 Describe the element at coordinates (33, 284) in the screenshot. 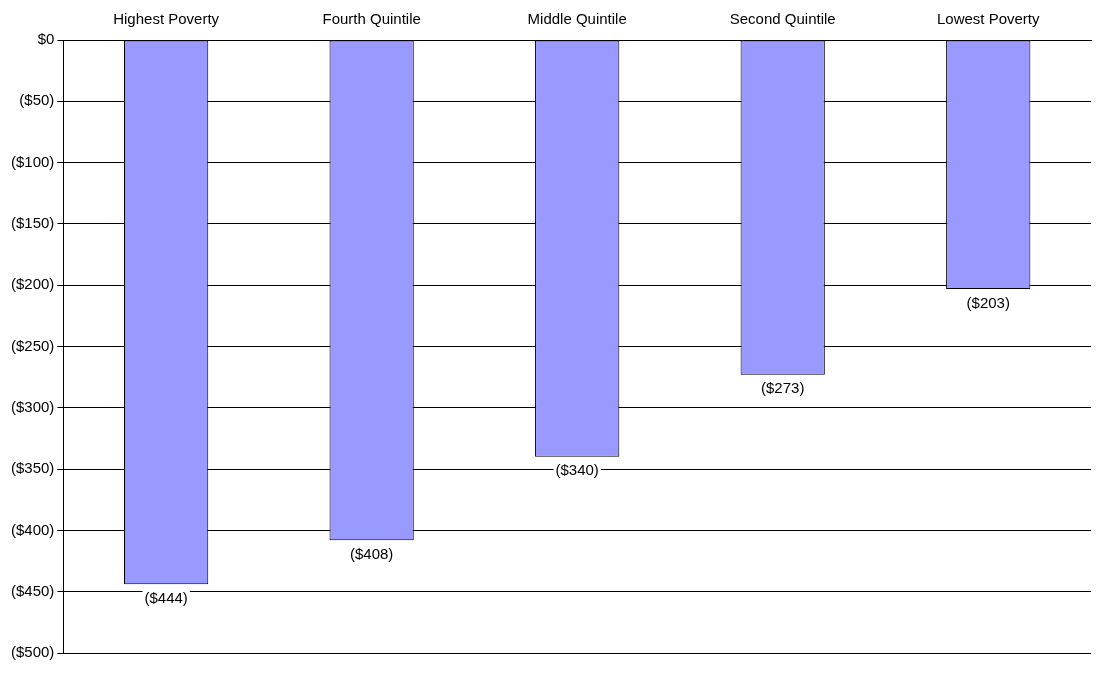

I see `y-tick-label: ($200)` at that location.